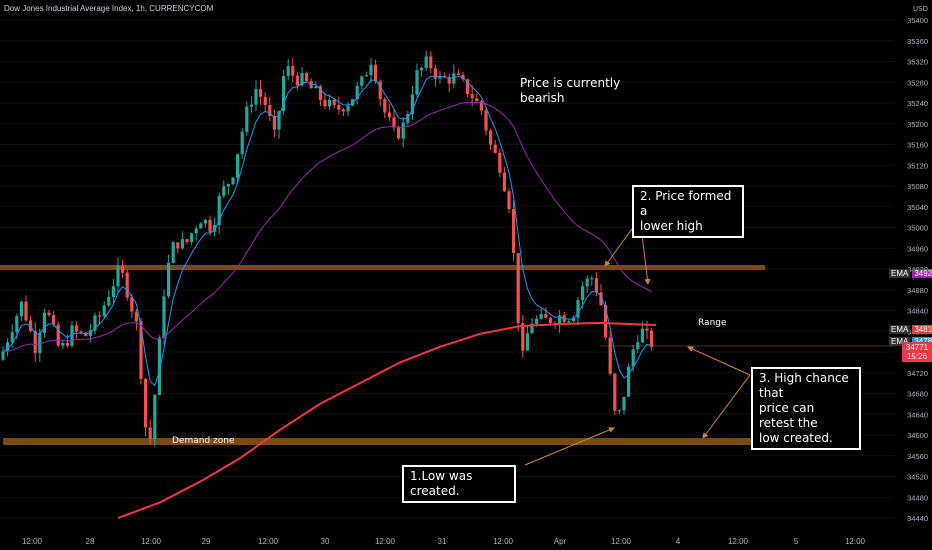  What do you see at coordinates (796, 541) in the screenshot?
I see `x-tick-label: 5` at bounding box center [796, 541].